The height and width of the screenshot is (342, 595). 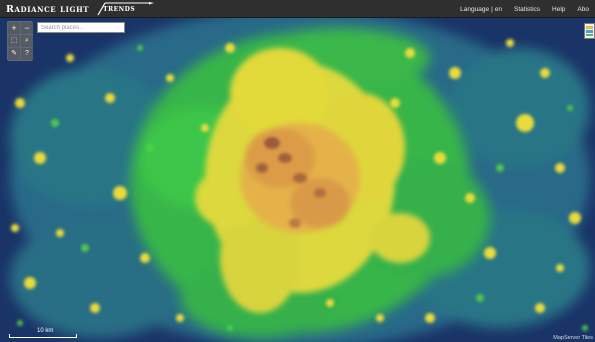 I want to click on logo-subtitle: trends, so click(x=119, y=9).